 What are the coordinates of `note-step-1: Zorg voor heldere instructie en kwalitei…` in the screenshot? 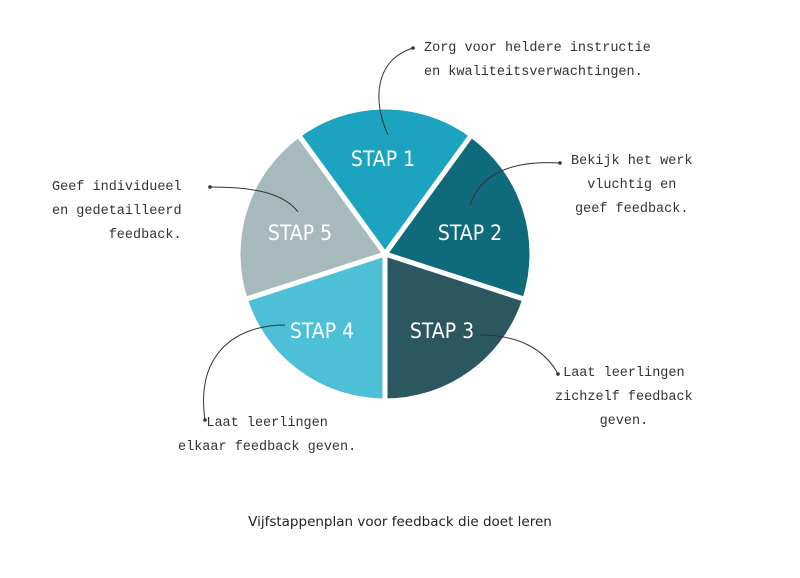 It's located at (537, 60).